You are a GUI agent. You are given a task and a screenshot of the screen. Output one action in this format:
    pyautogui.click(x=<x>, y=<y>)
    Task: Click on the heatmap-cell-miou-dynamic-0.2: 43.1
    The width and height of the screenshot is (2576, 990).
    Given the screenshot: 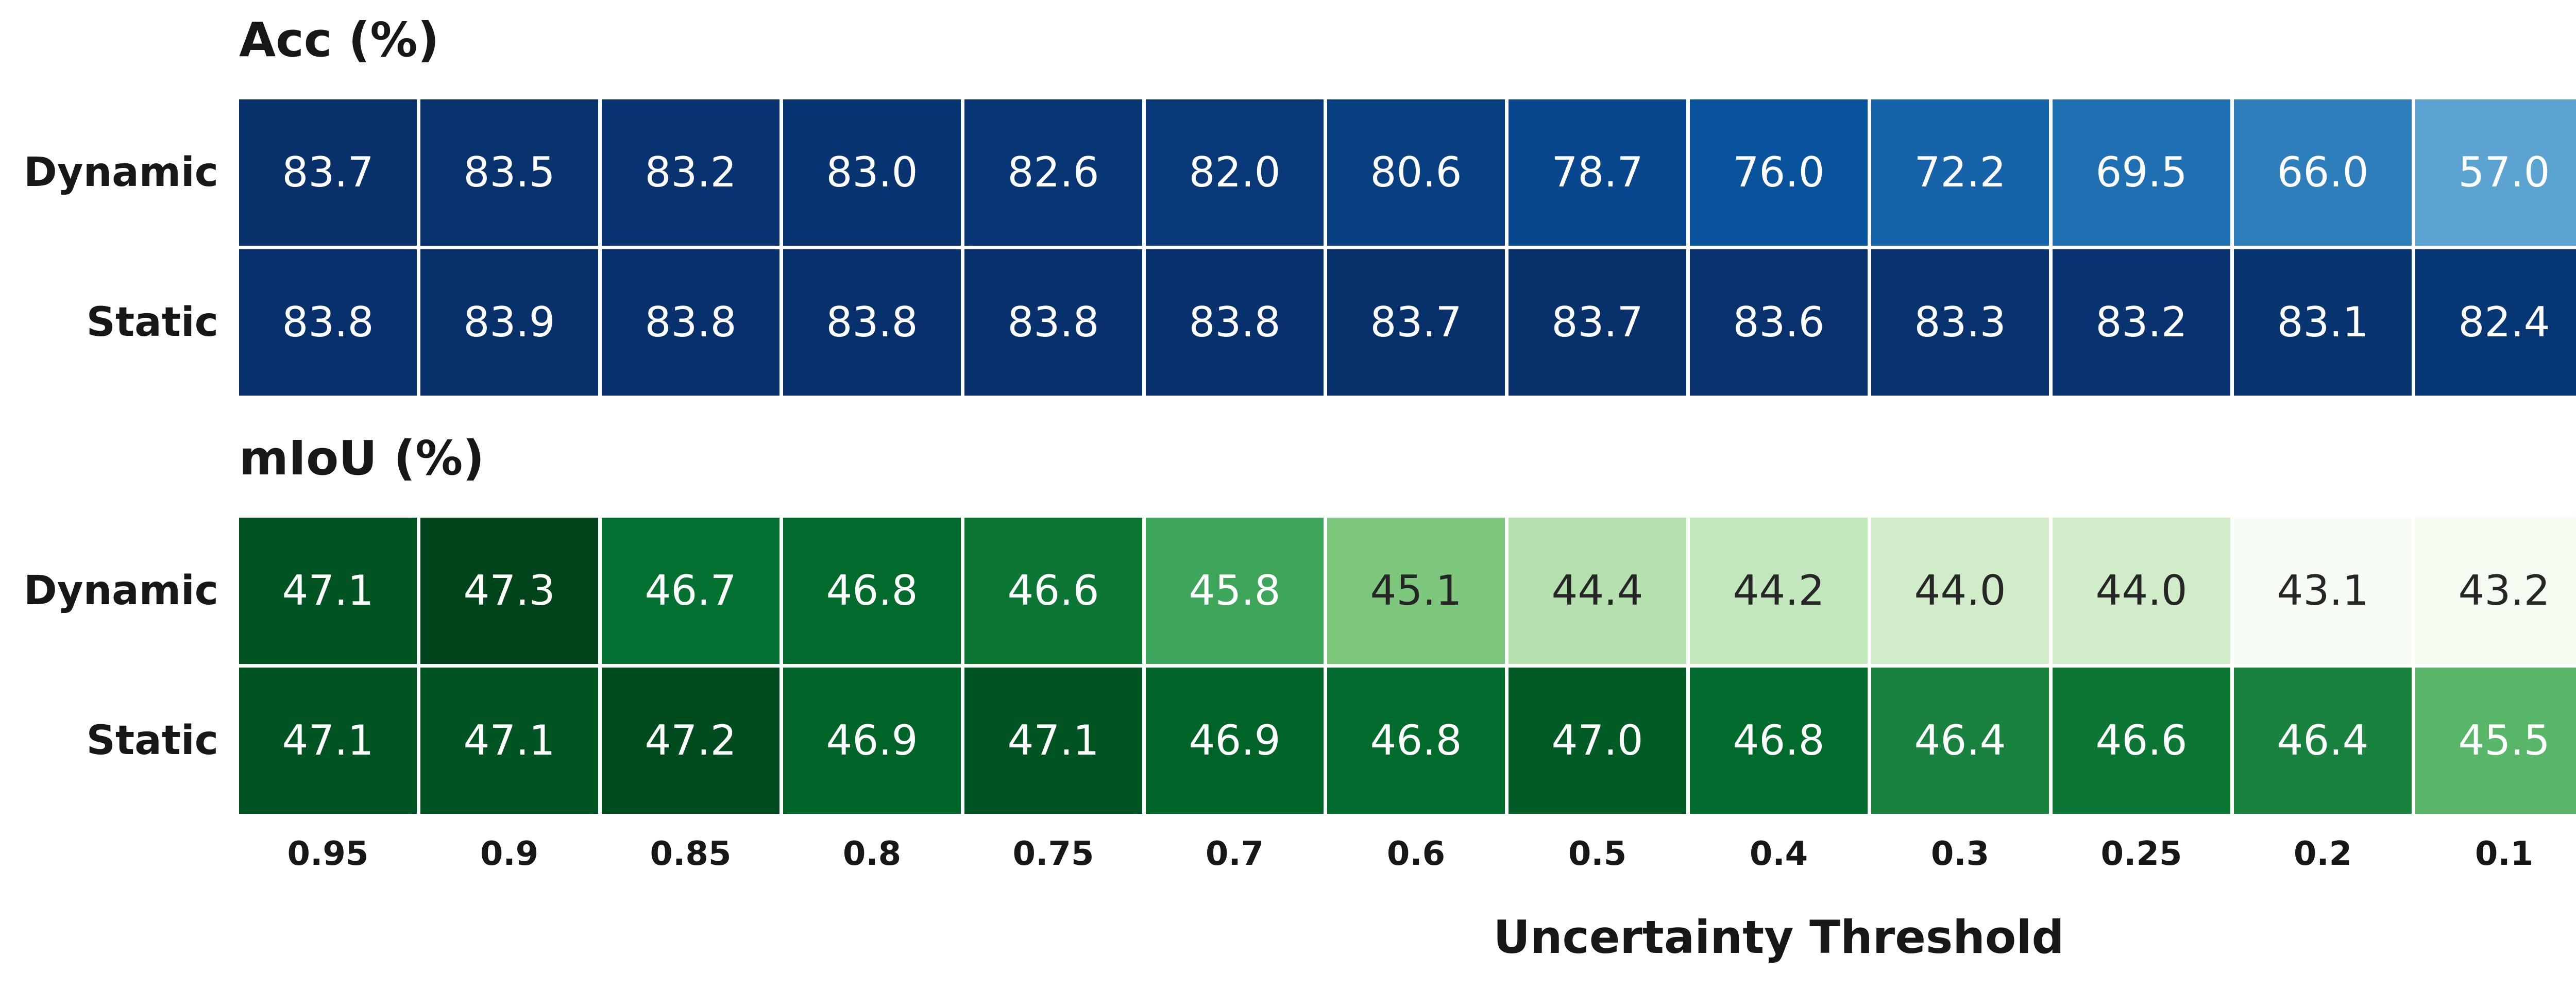 What is the action you would take?
    pyautogui.click(x=2323, y=591)
    